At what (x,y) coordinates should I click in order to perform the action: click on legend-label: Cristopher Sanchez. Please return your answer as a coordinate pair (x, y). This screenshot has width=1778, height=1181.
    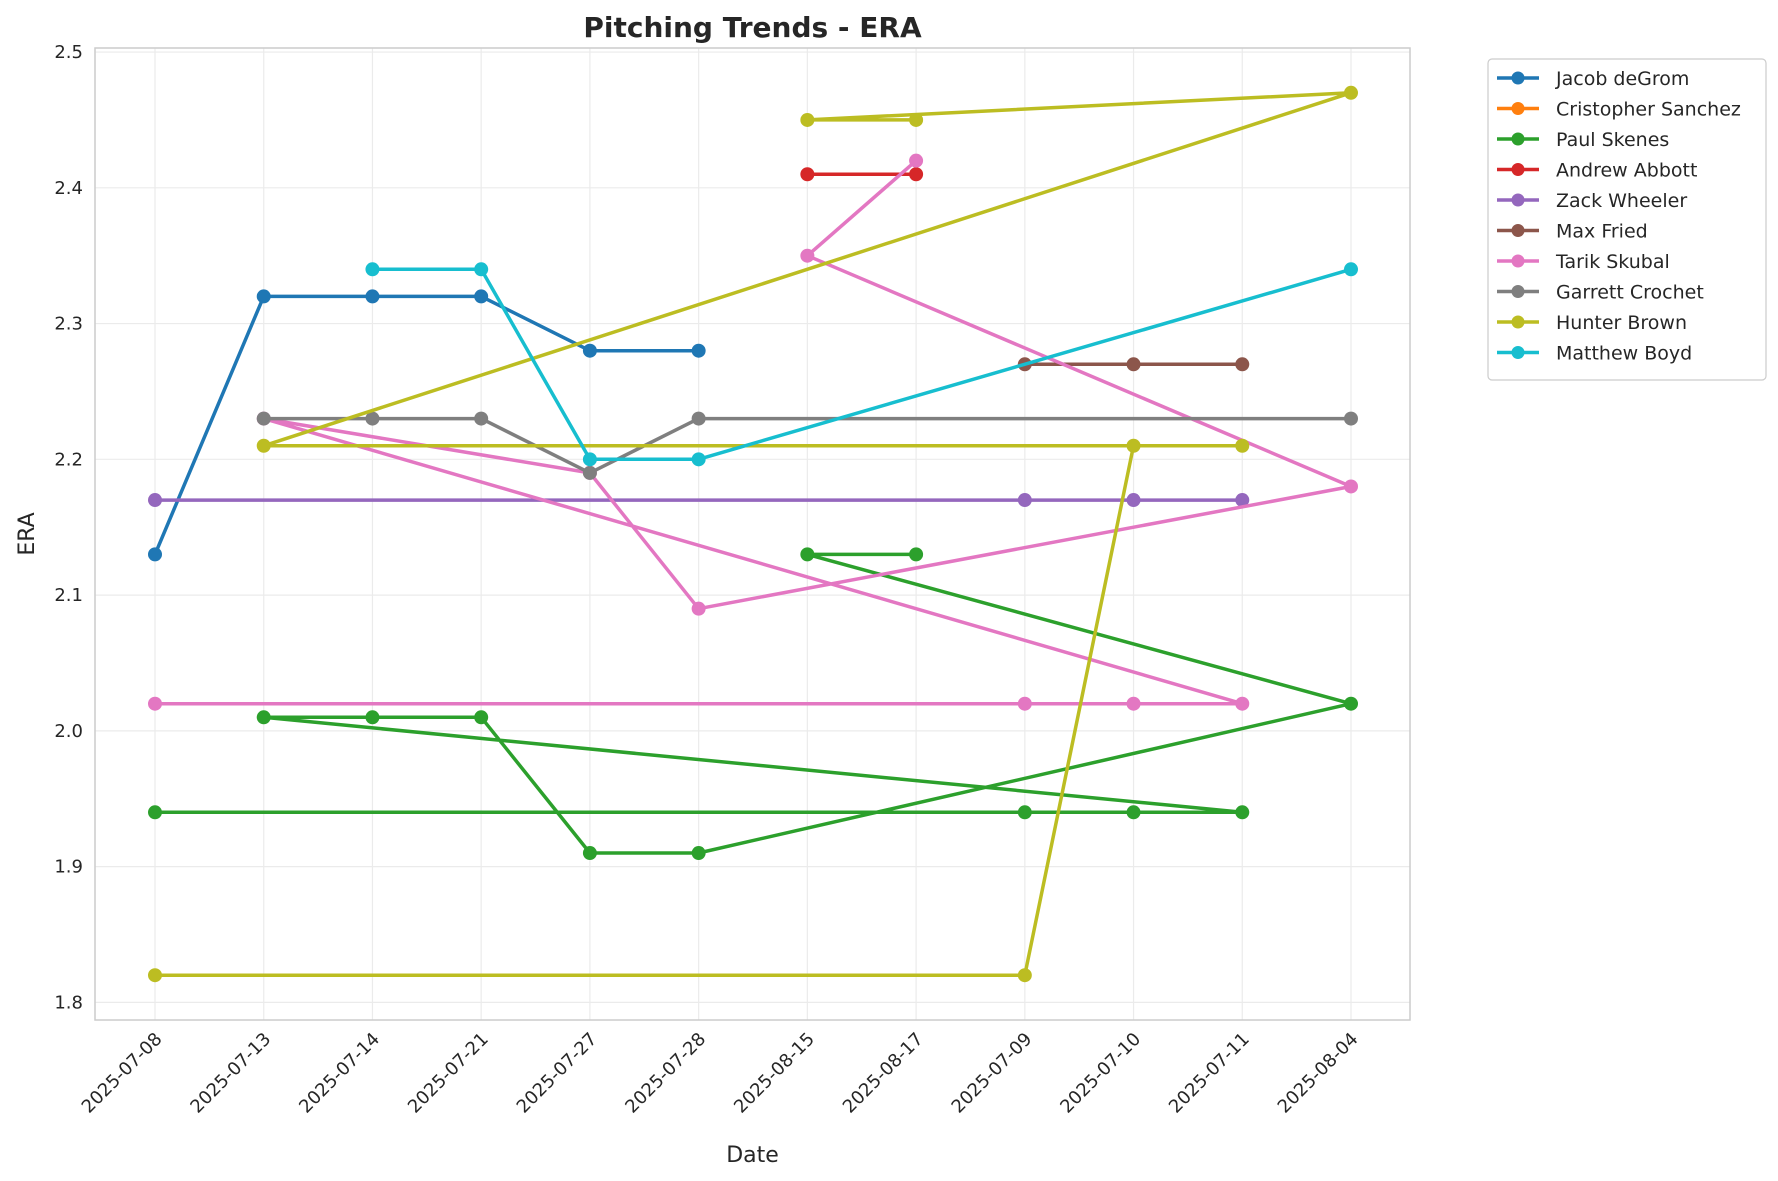
    Looking at the image, I should click on (1648, 110).